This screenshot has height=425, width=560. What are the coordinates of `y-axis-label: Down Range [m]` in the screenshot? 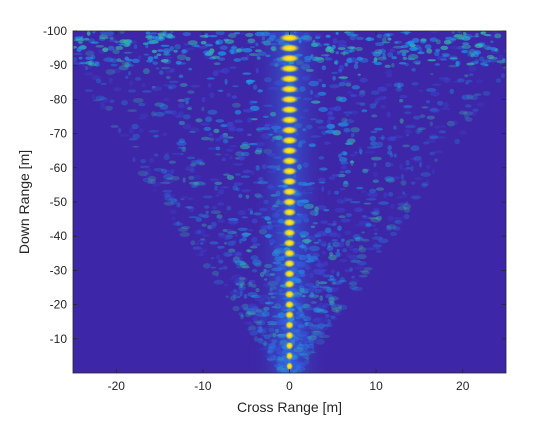 It's located at (24, 202).